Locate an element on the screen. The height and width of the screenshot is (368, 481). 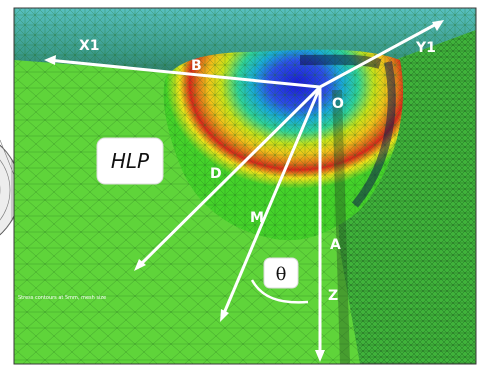
contour-dark-top is located at coordinates (340, 61).